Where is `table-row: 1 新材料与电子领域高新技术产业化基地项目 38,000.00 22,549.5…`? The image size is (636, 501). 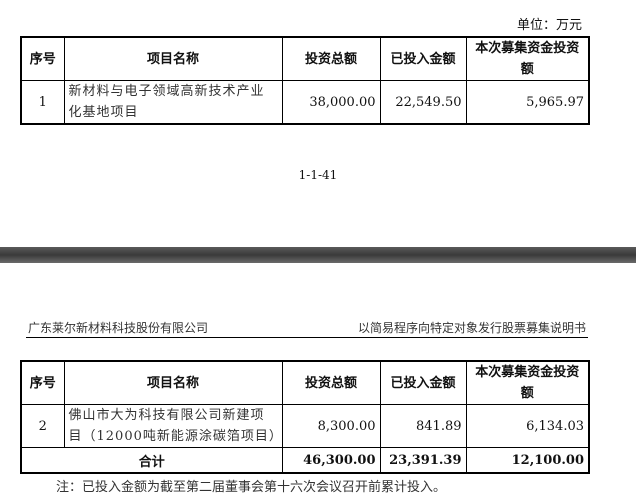 table-row: 1 新材料与电子领域高新技术产业化基地项目 38,000.00 22,549.5… is located at coordinates (305, 102).